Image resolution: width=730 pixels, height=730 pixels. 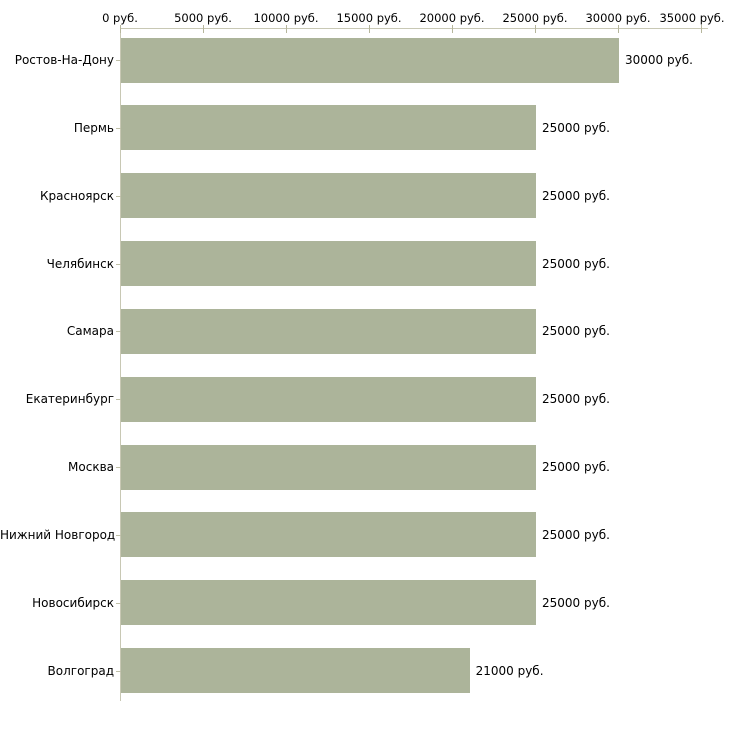 I want to click on x-tick-label: 30000 руб., so click(x=618, y=18).